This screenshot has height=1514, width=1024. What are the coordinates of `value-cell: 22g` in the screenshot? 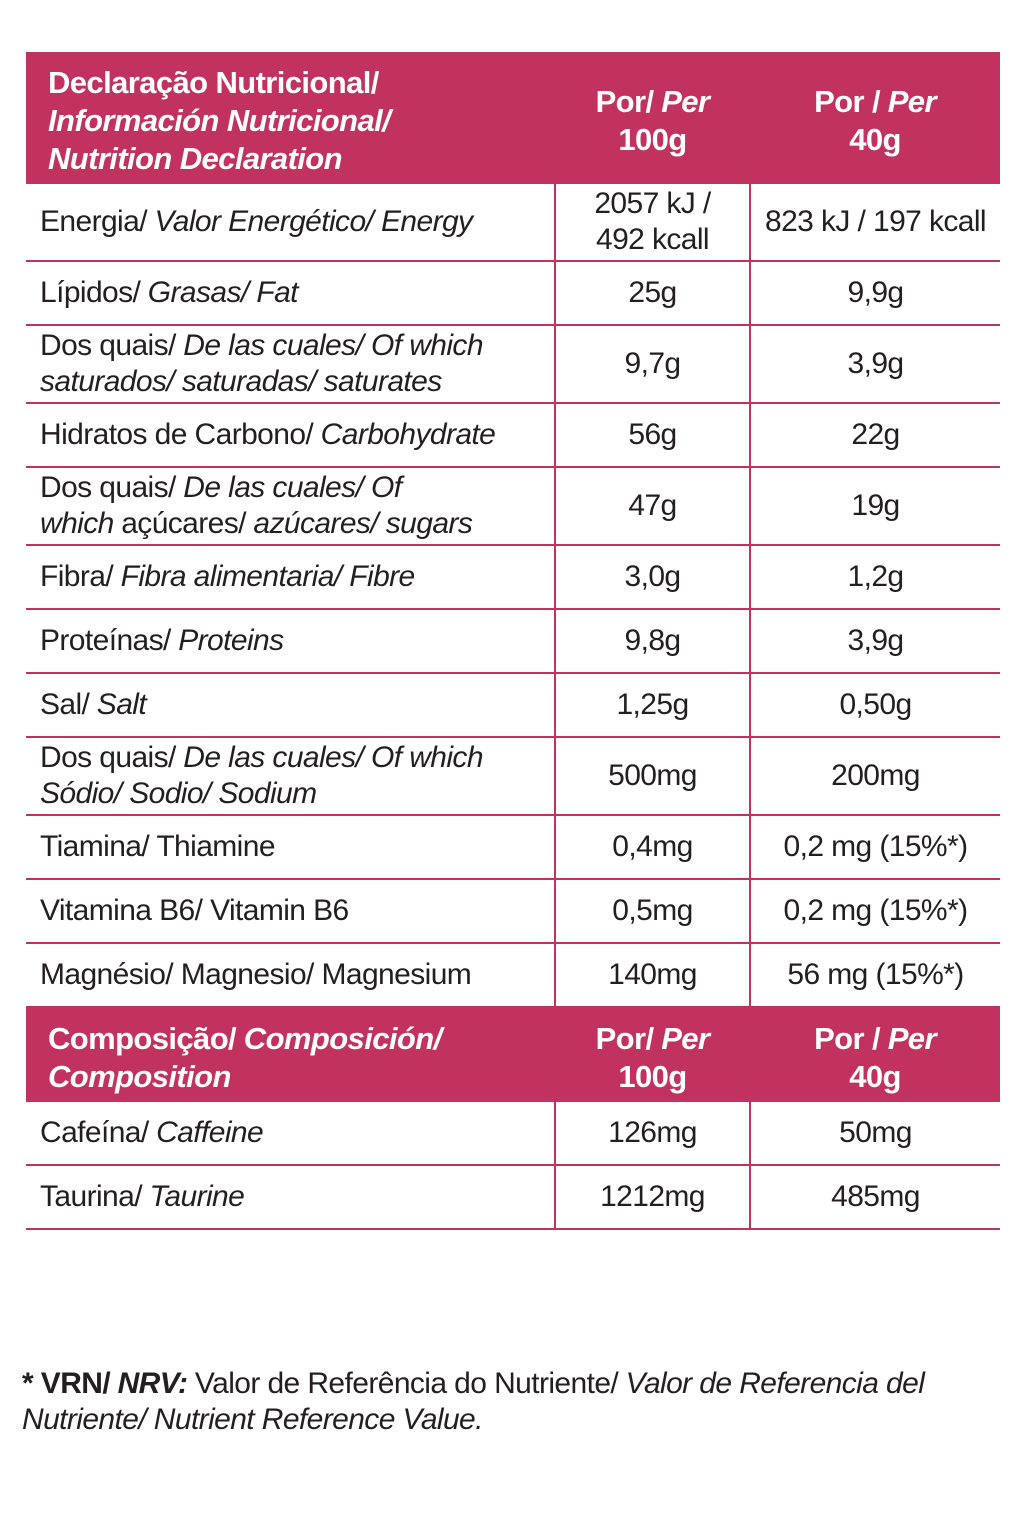 It's located at (874, 435).